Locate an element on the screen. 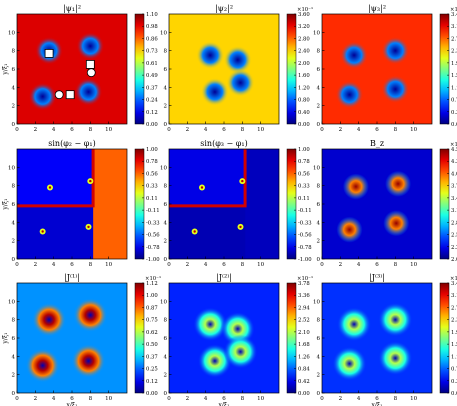 The image size is (457, 406). colorbar-tick-label: 0.39 is located at coordinates (454, 382).